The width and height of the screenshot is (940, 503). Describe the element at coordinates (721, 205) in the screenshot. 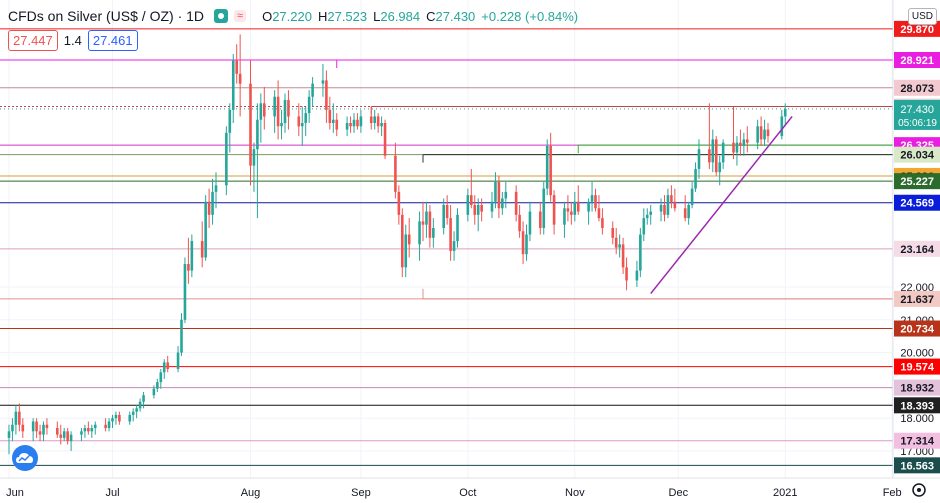

I see `support-trendline` at that location.